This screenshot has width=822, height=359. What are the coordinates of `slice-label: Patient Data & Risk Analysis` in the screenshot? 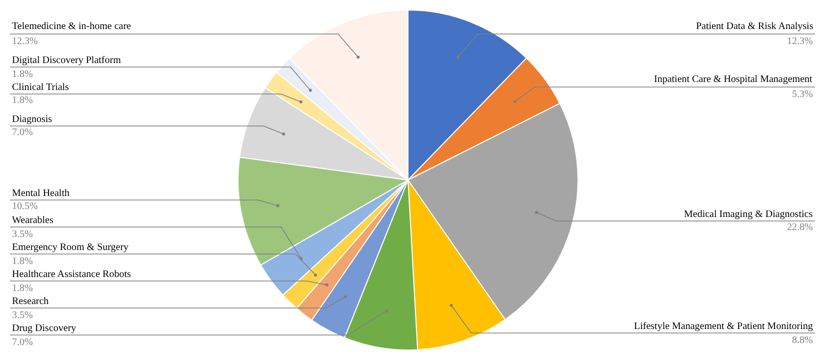 It's located at (755, 26).